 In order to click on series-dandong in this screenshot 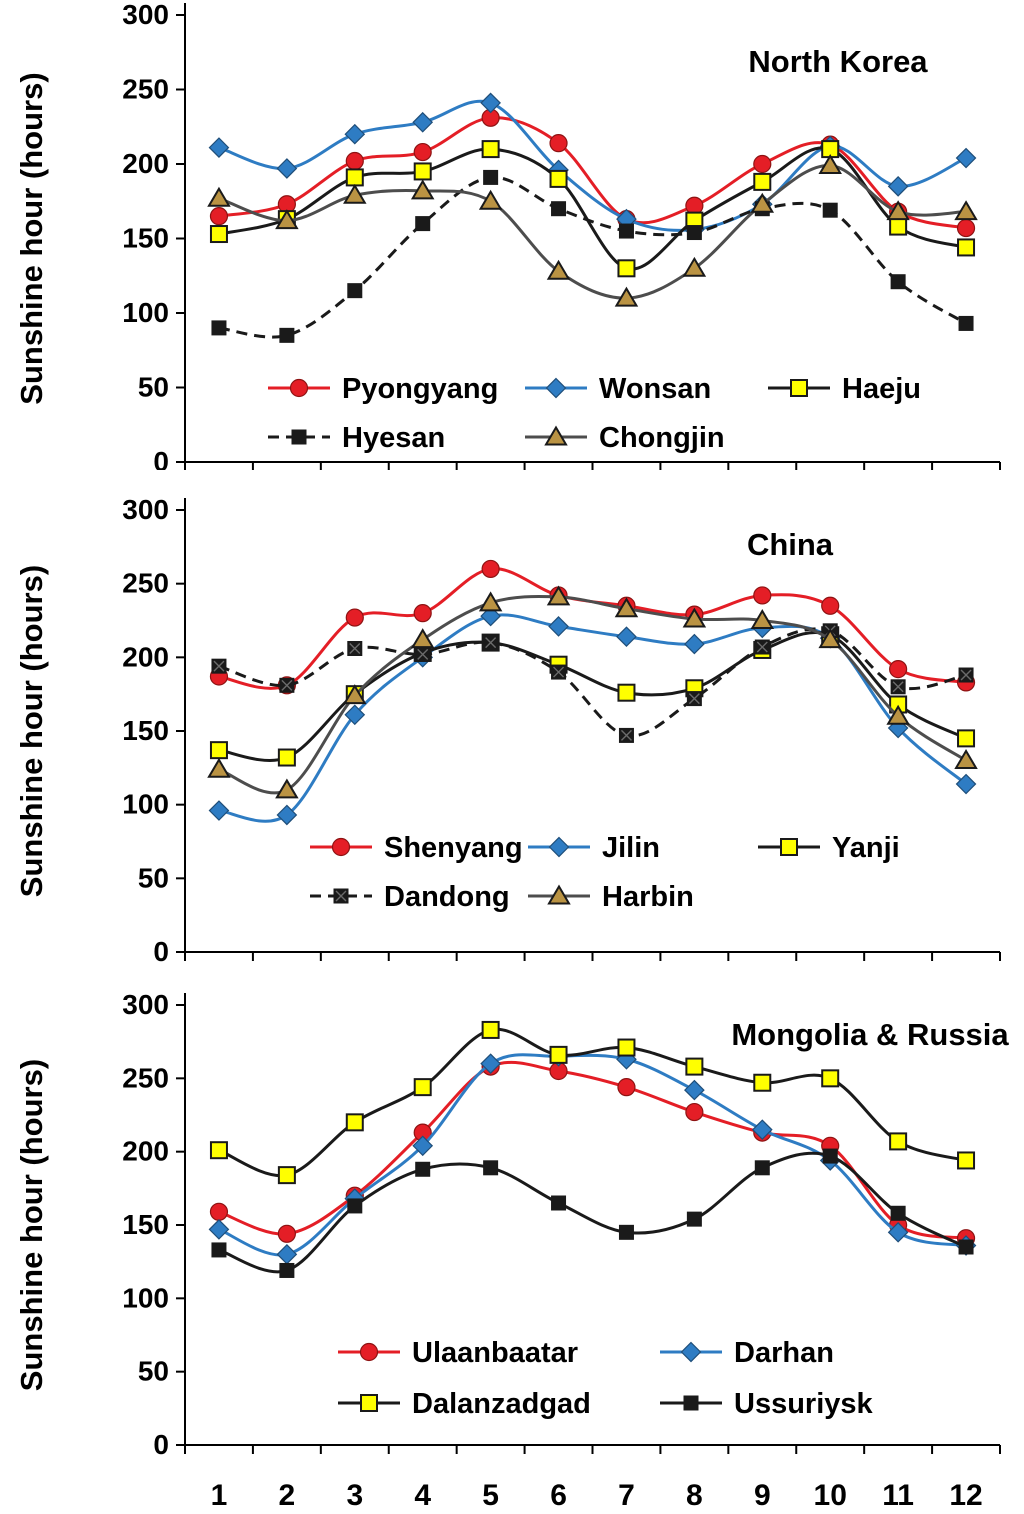, I will do `click(592, 683)`.